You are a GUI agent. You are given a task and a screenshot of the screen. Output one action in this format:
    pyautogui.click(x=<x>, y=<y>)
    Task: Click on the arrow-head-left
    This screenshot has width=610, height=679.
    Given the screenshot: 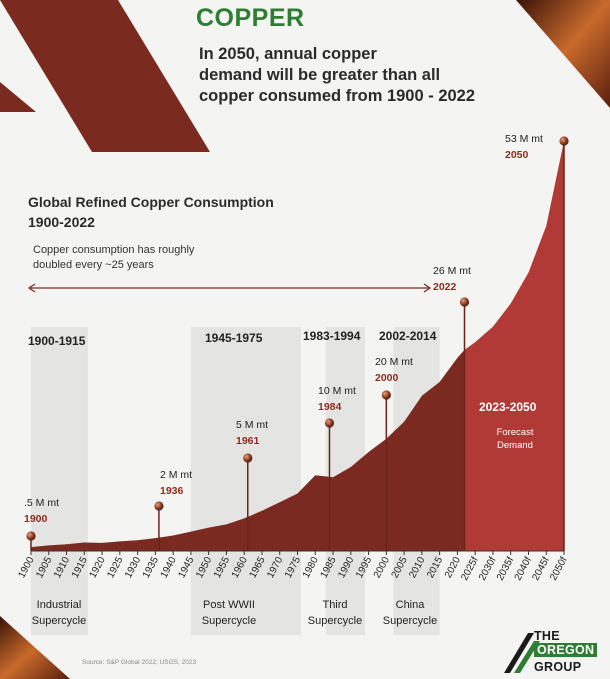 What is the action you would take?
    pyautogui.click(x=31, y=288)
    